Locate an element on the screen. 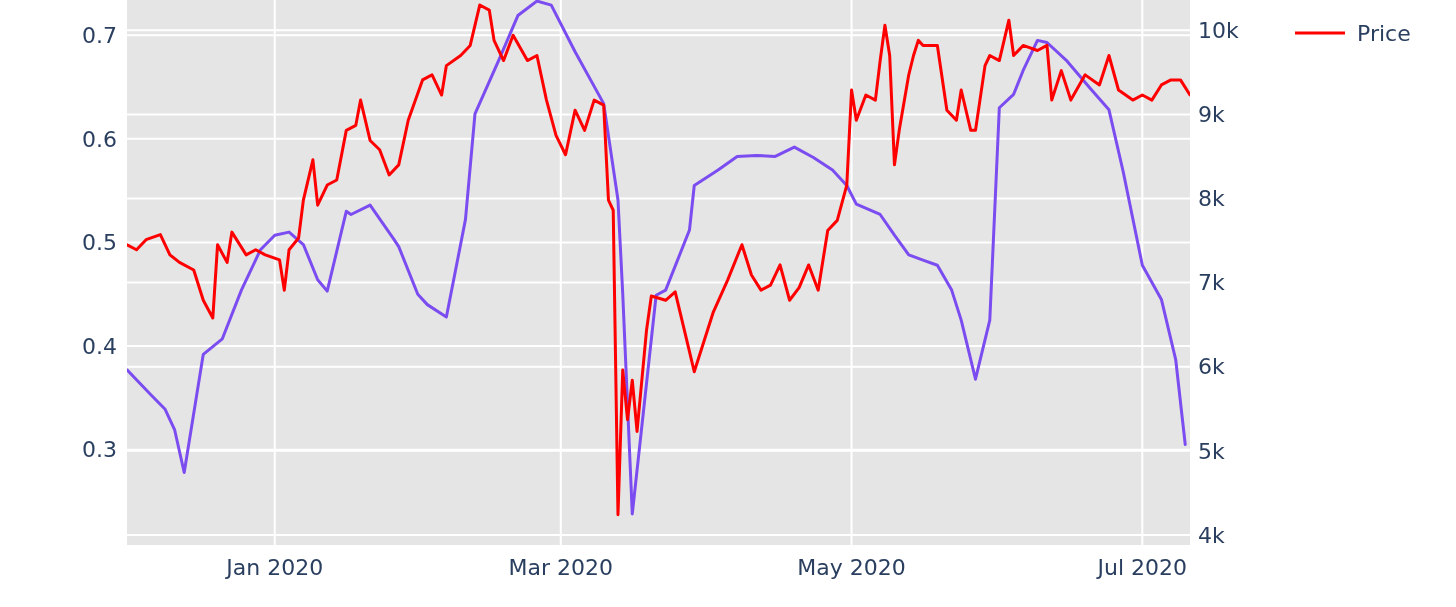 The width and height of the screenshot is (1456, 607). legend-label: Price is located at coordinates (1384, 33).